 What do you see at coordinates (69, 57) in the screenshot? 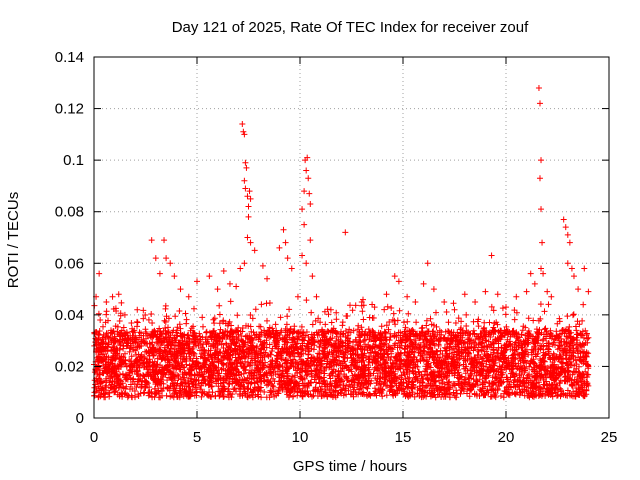
I see `y-tick-label: 0.14` at bounding box center [69, 57].